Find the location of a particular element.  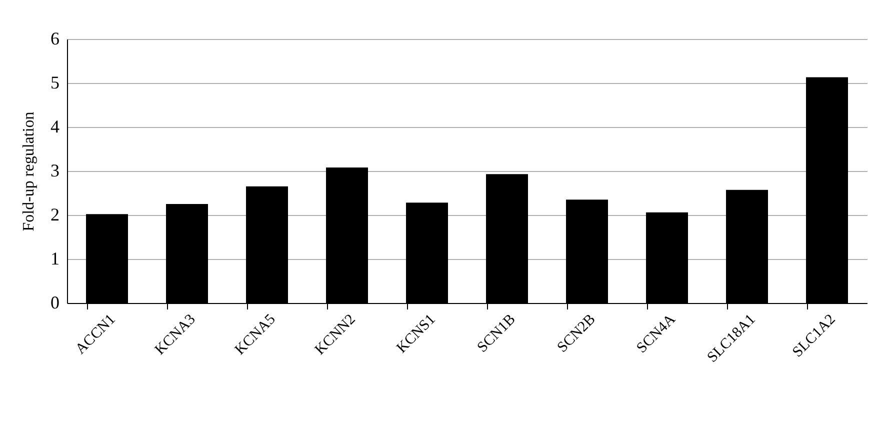

y-tick-label: 4 is located at coordinates (55, 126).